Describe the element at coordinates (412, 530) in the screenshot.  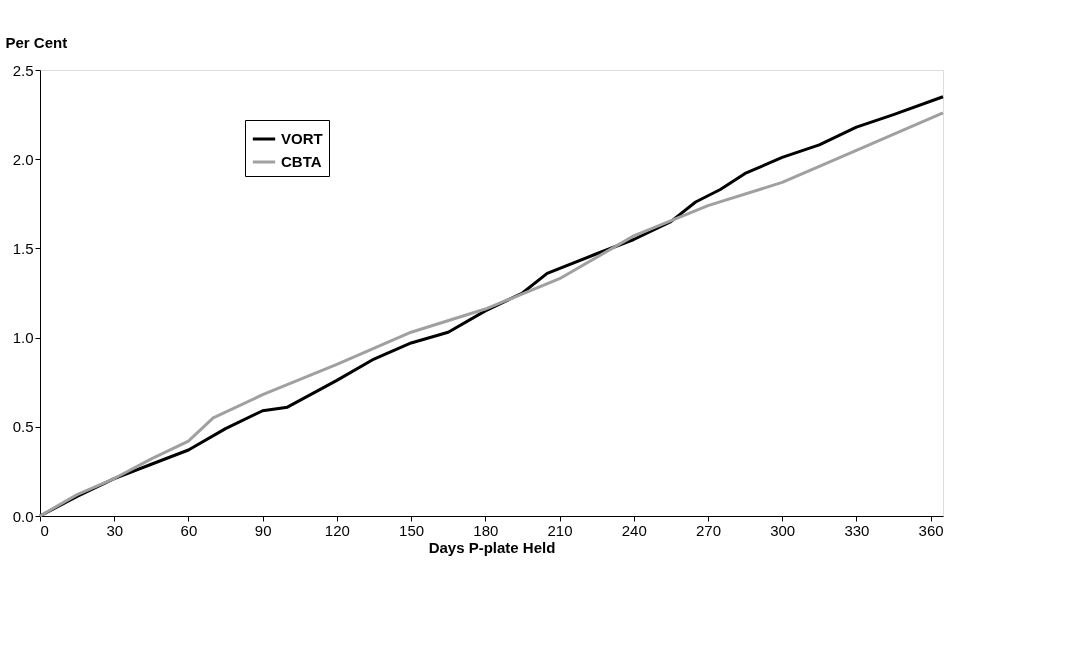
I see `x-tick-label: 150` at that location.